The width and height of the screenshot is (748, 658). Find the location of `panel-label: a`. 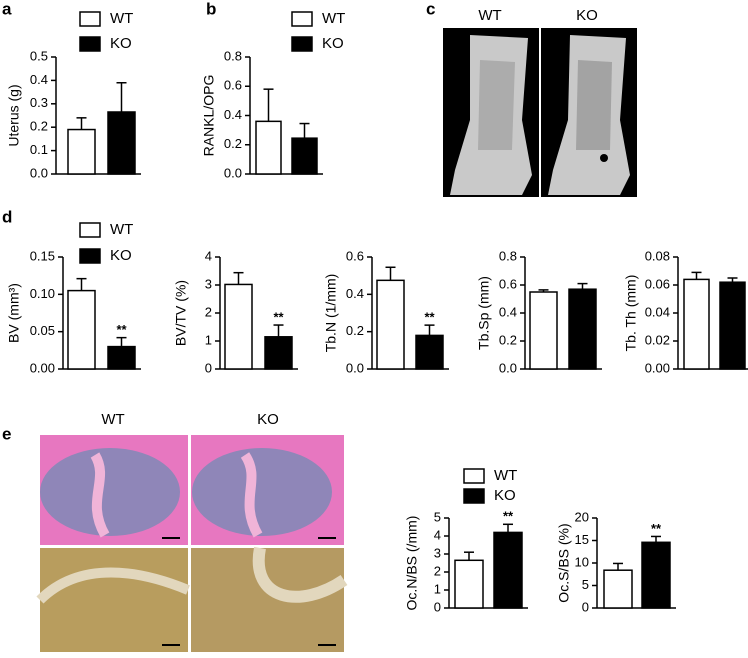

panel-label: a is located at coordinates (7, 9).